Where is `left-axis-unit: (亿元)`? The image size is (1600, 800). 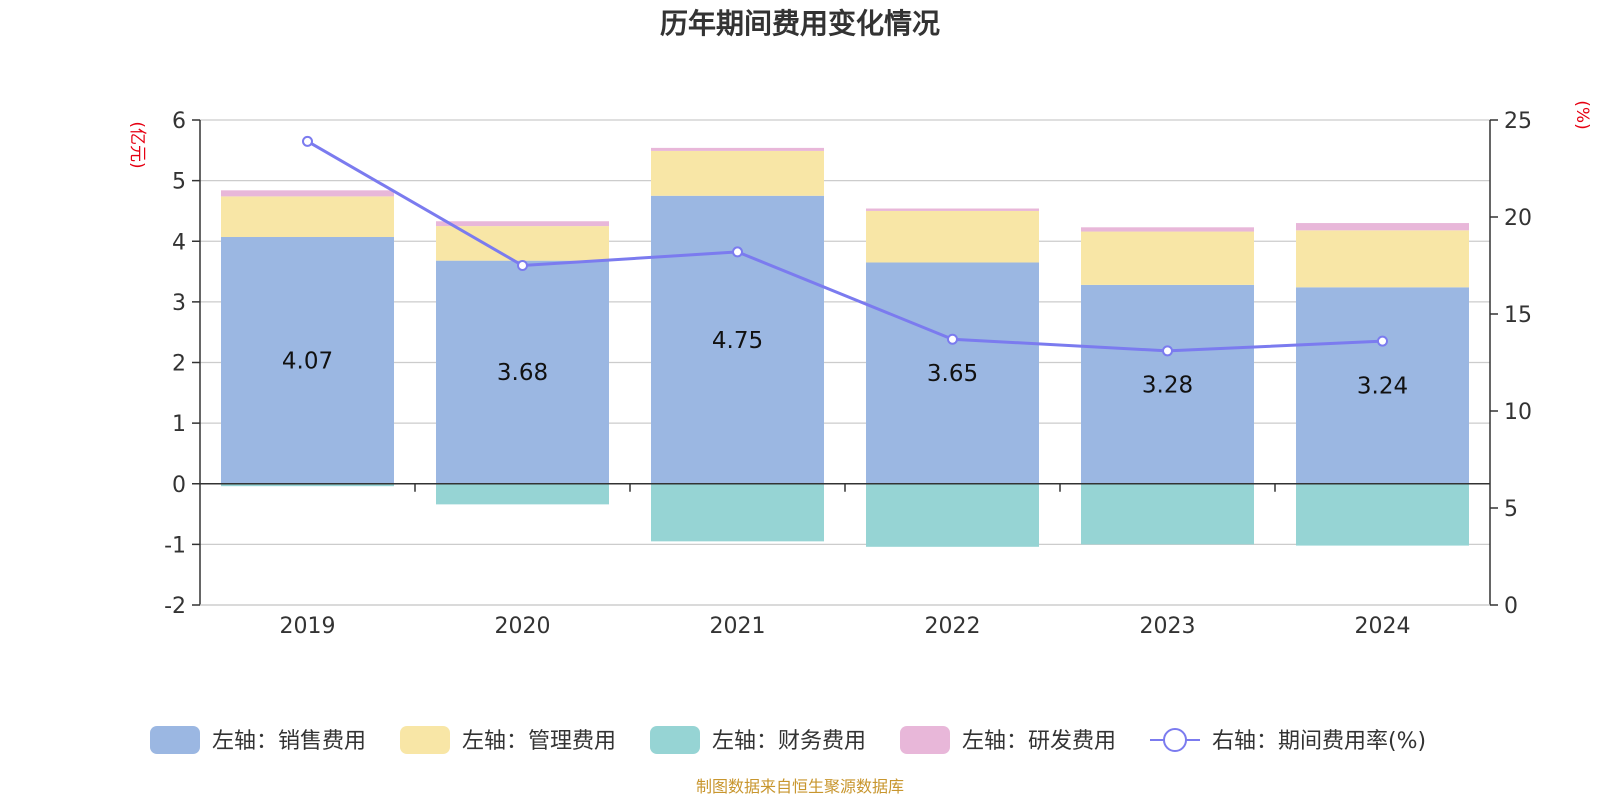 left-axis-unit: (亿元) is located at coordinates (137, 144).